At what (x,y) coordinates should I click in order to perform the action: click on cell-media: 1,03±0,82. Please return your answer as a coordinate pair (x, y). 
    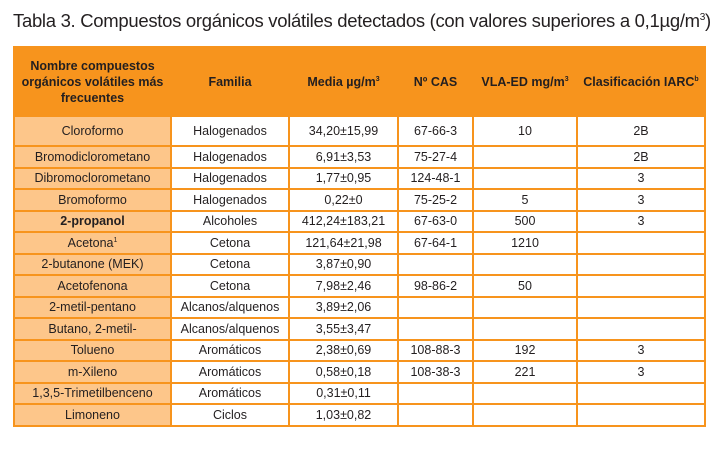
    Looking at the image, I should click on (343, 415).